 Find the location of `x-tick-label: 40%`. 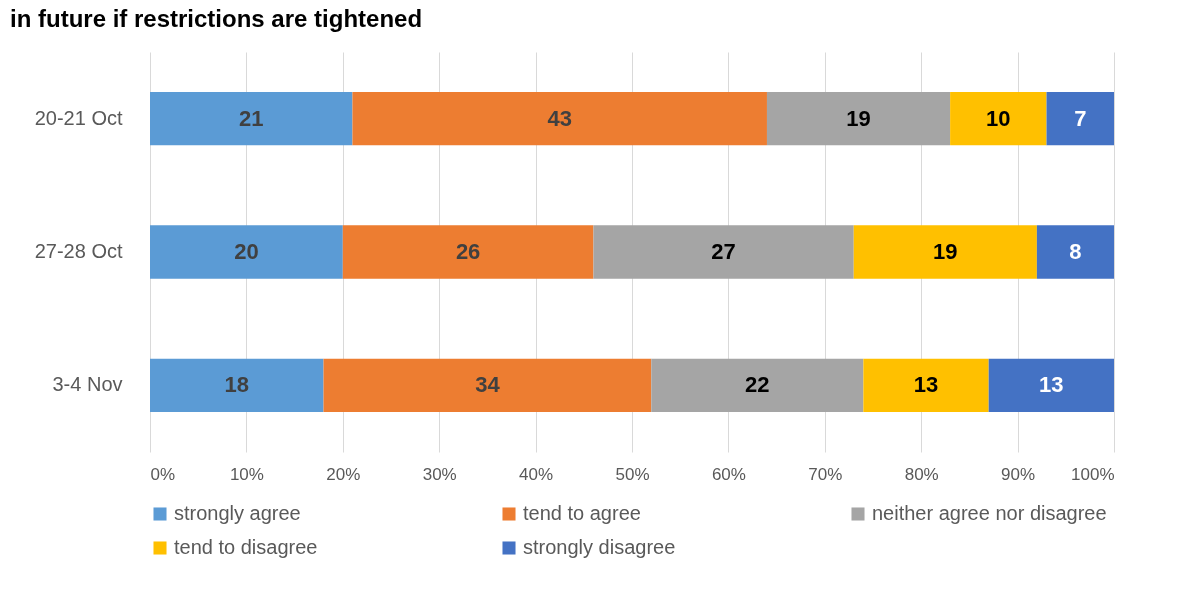

x-tick-label: 40% is located at coordinates (536, 474).